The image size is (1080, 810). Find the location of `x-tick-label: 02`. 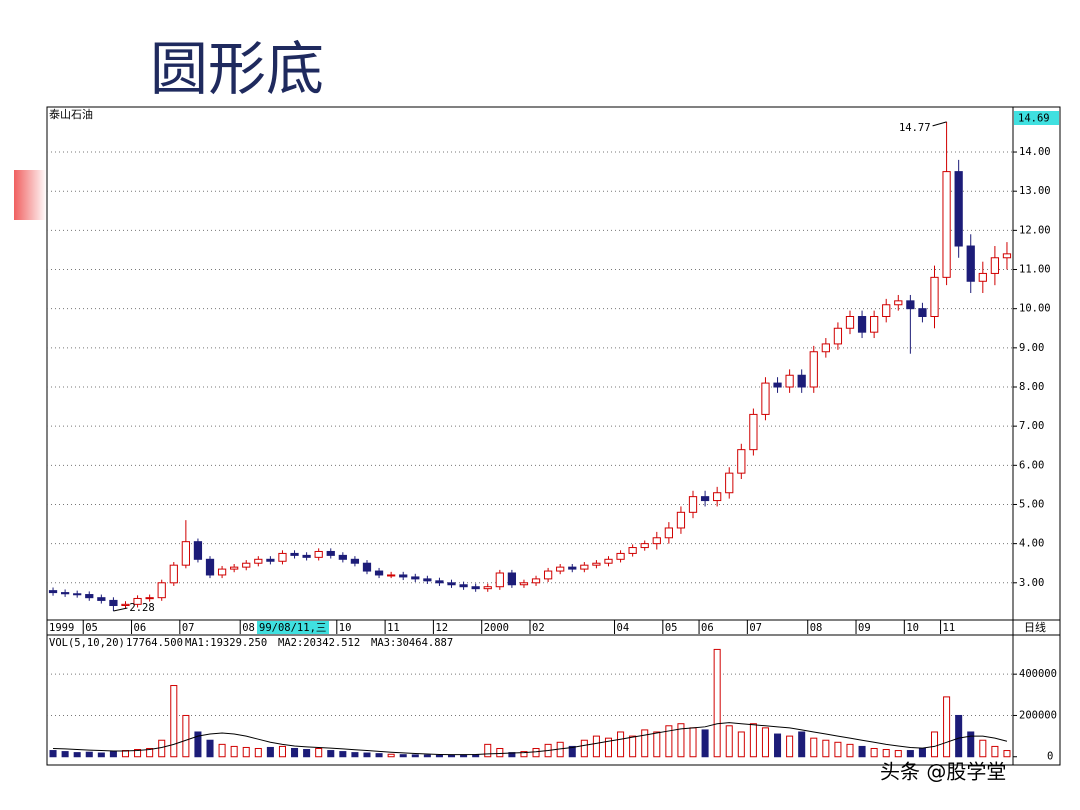

x-tick-label: 02 is located at coordinates (538, 628).